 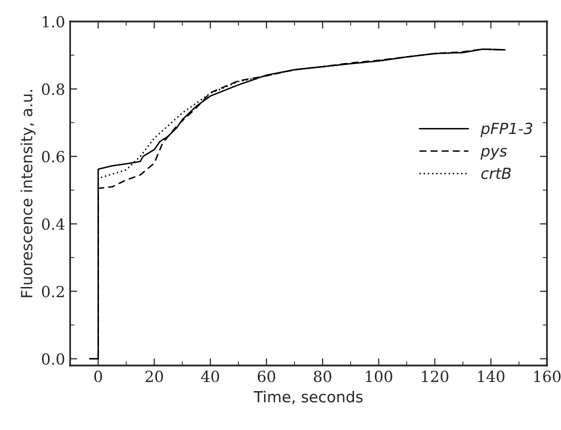 What do you see at coordinates (491, 376) in the screenshot?
I see `x-tick-label: 140` at bounding box center [491, 376].